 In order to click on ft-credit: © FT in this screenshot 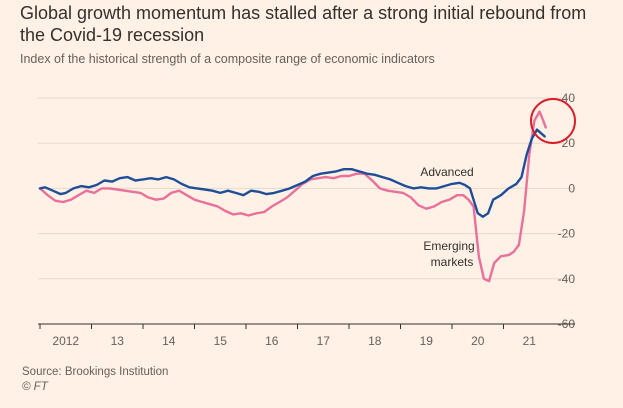, I will do `click(35, 387)`.